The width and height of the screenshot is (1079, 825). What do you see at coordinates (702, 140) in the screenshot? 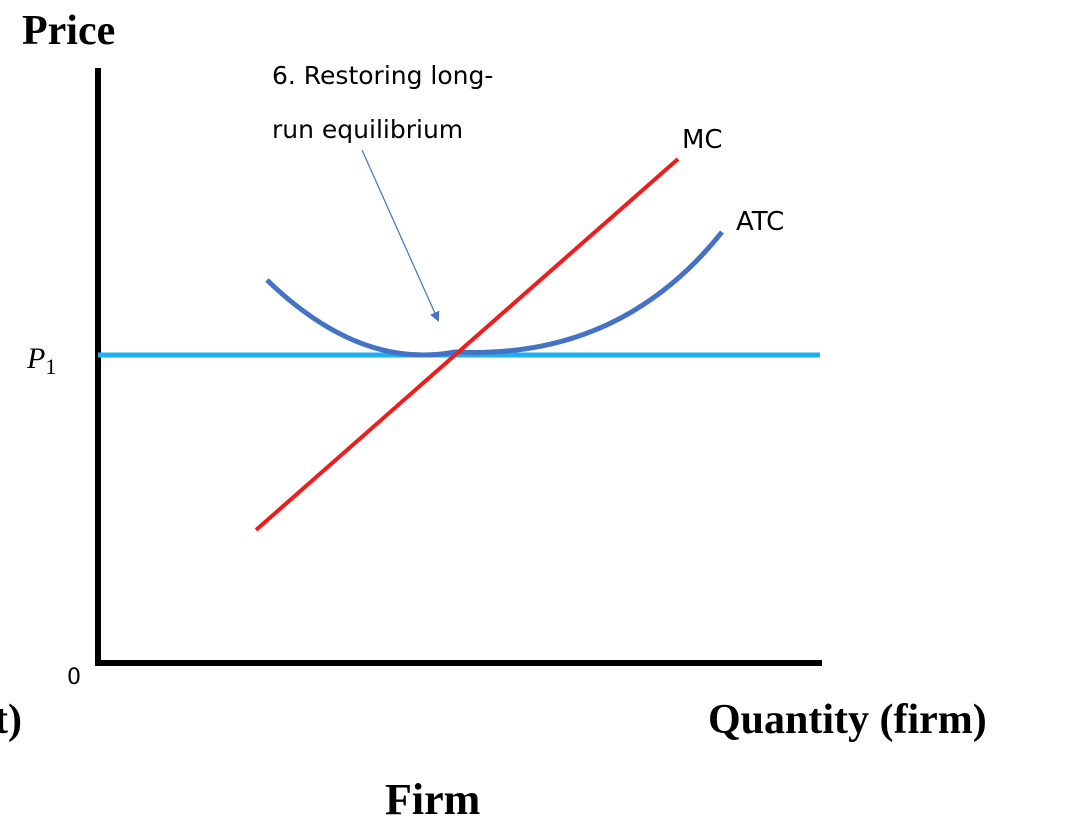
I see `mc-label: MC` at bounding box center [702, 140].